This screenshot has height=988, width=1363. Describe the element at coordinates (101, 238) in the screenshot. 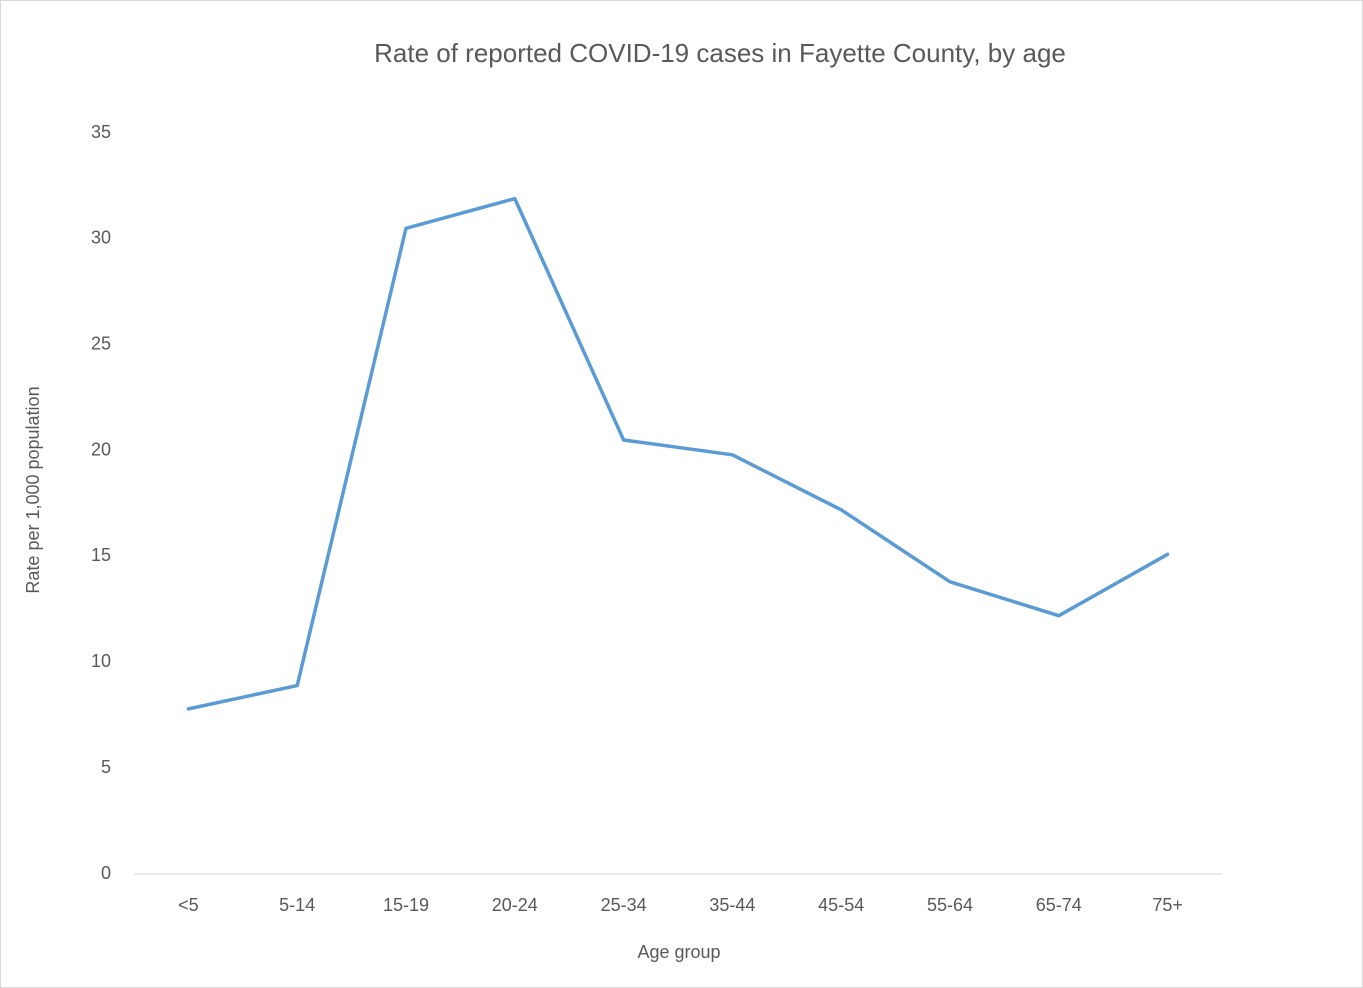

I see `y-tick-label: 30` at that location.